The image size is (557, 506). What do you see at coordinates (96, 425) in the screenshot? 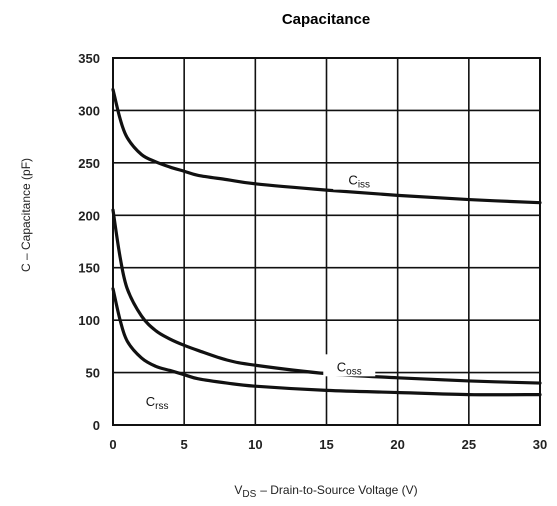
I see `y-tick-label: 0` at bounding box center [96, 425].